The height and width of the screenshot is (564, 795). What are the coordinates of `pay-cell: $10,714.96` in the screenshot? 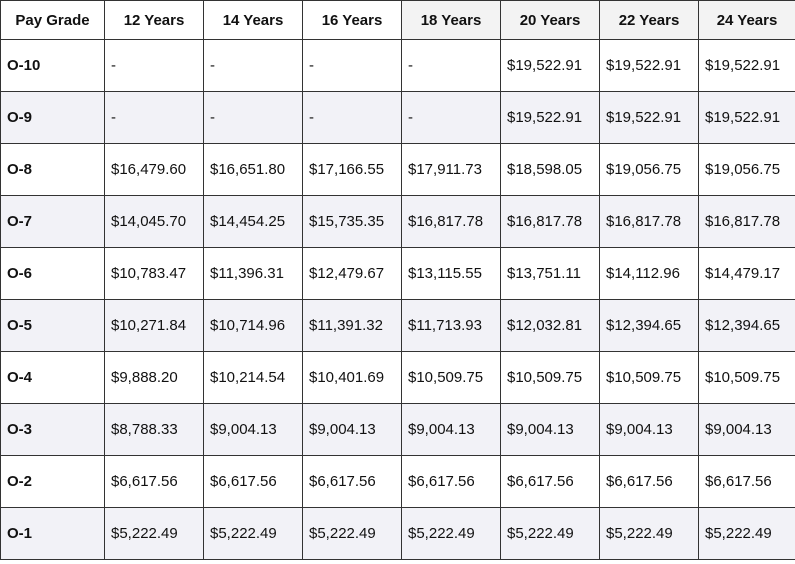 It's located at (253, 325).